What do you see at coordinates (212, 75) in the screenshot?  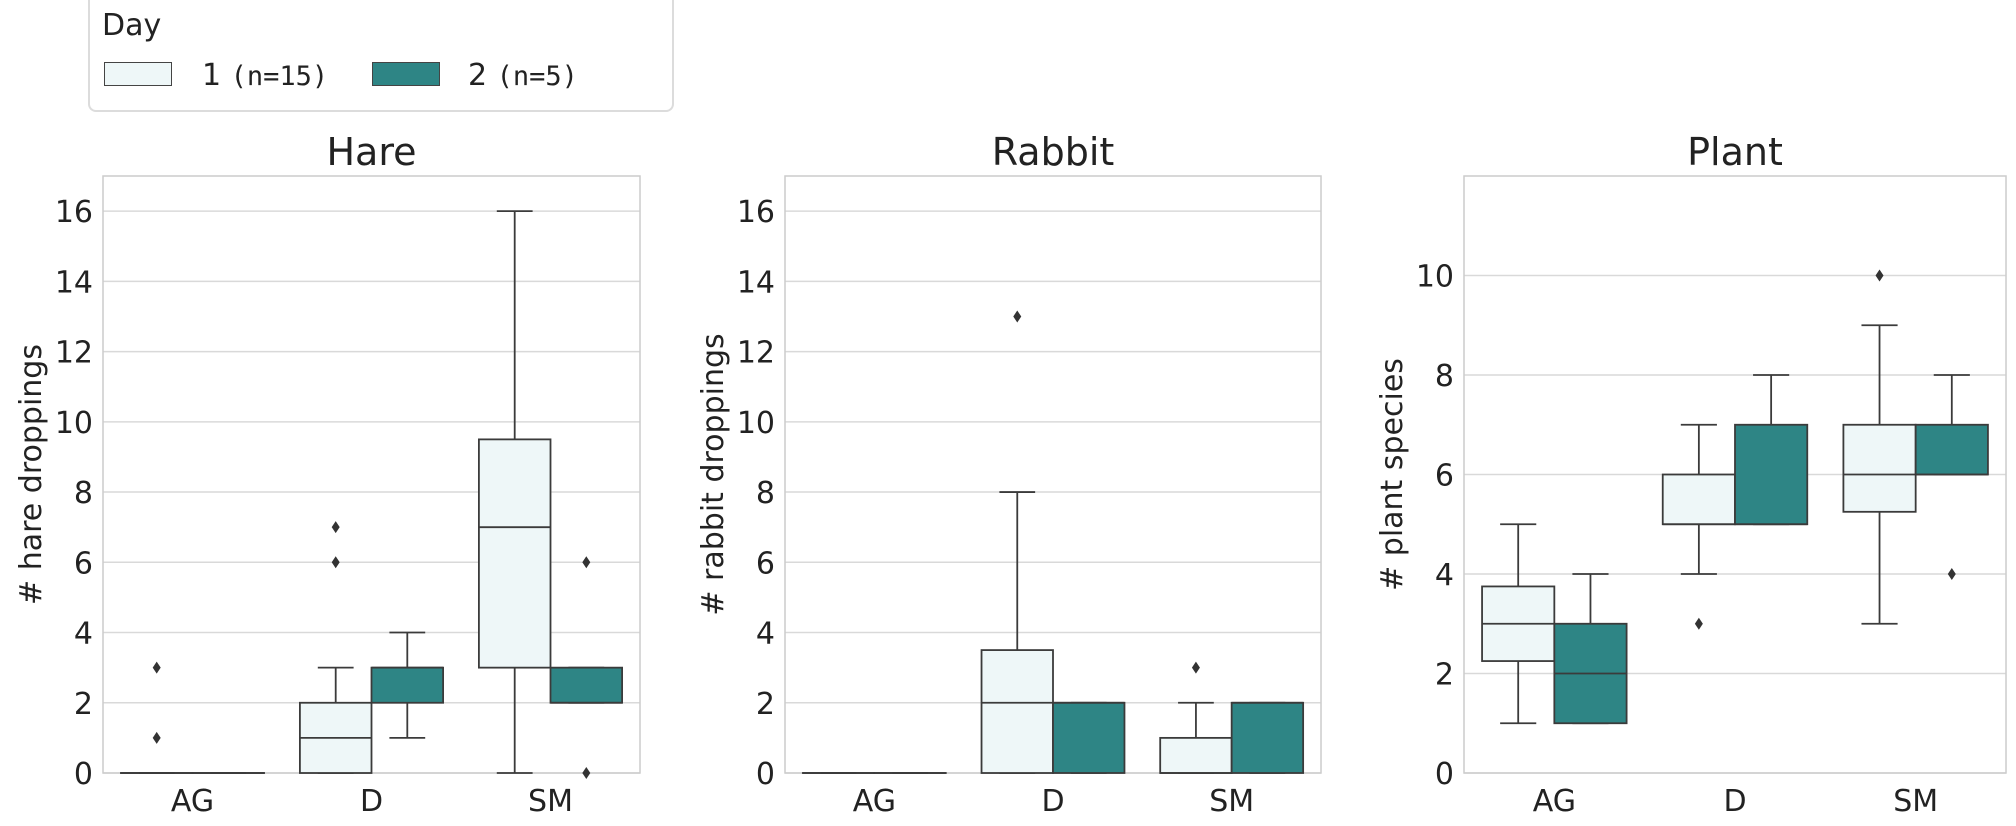 I see `legend-label-day-1-value: 1` at bounding box center [212, 75].